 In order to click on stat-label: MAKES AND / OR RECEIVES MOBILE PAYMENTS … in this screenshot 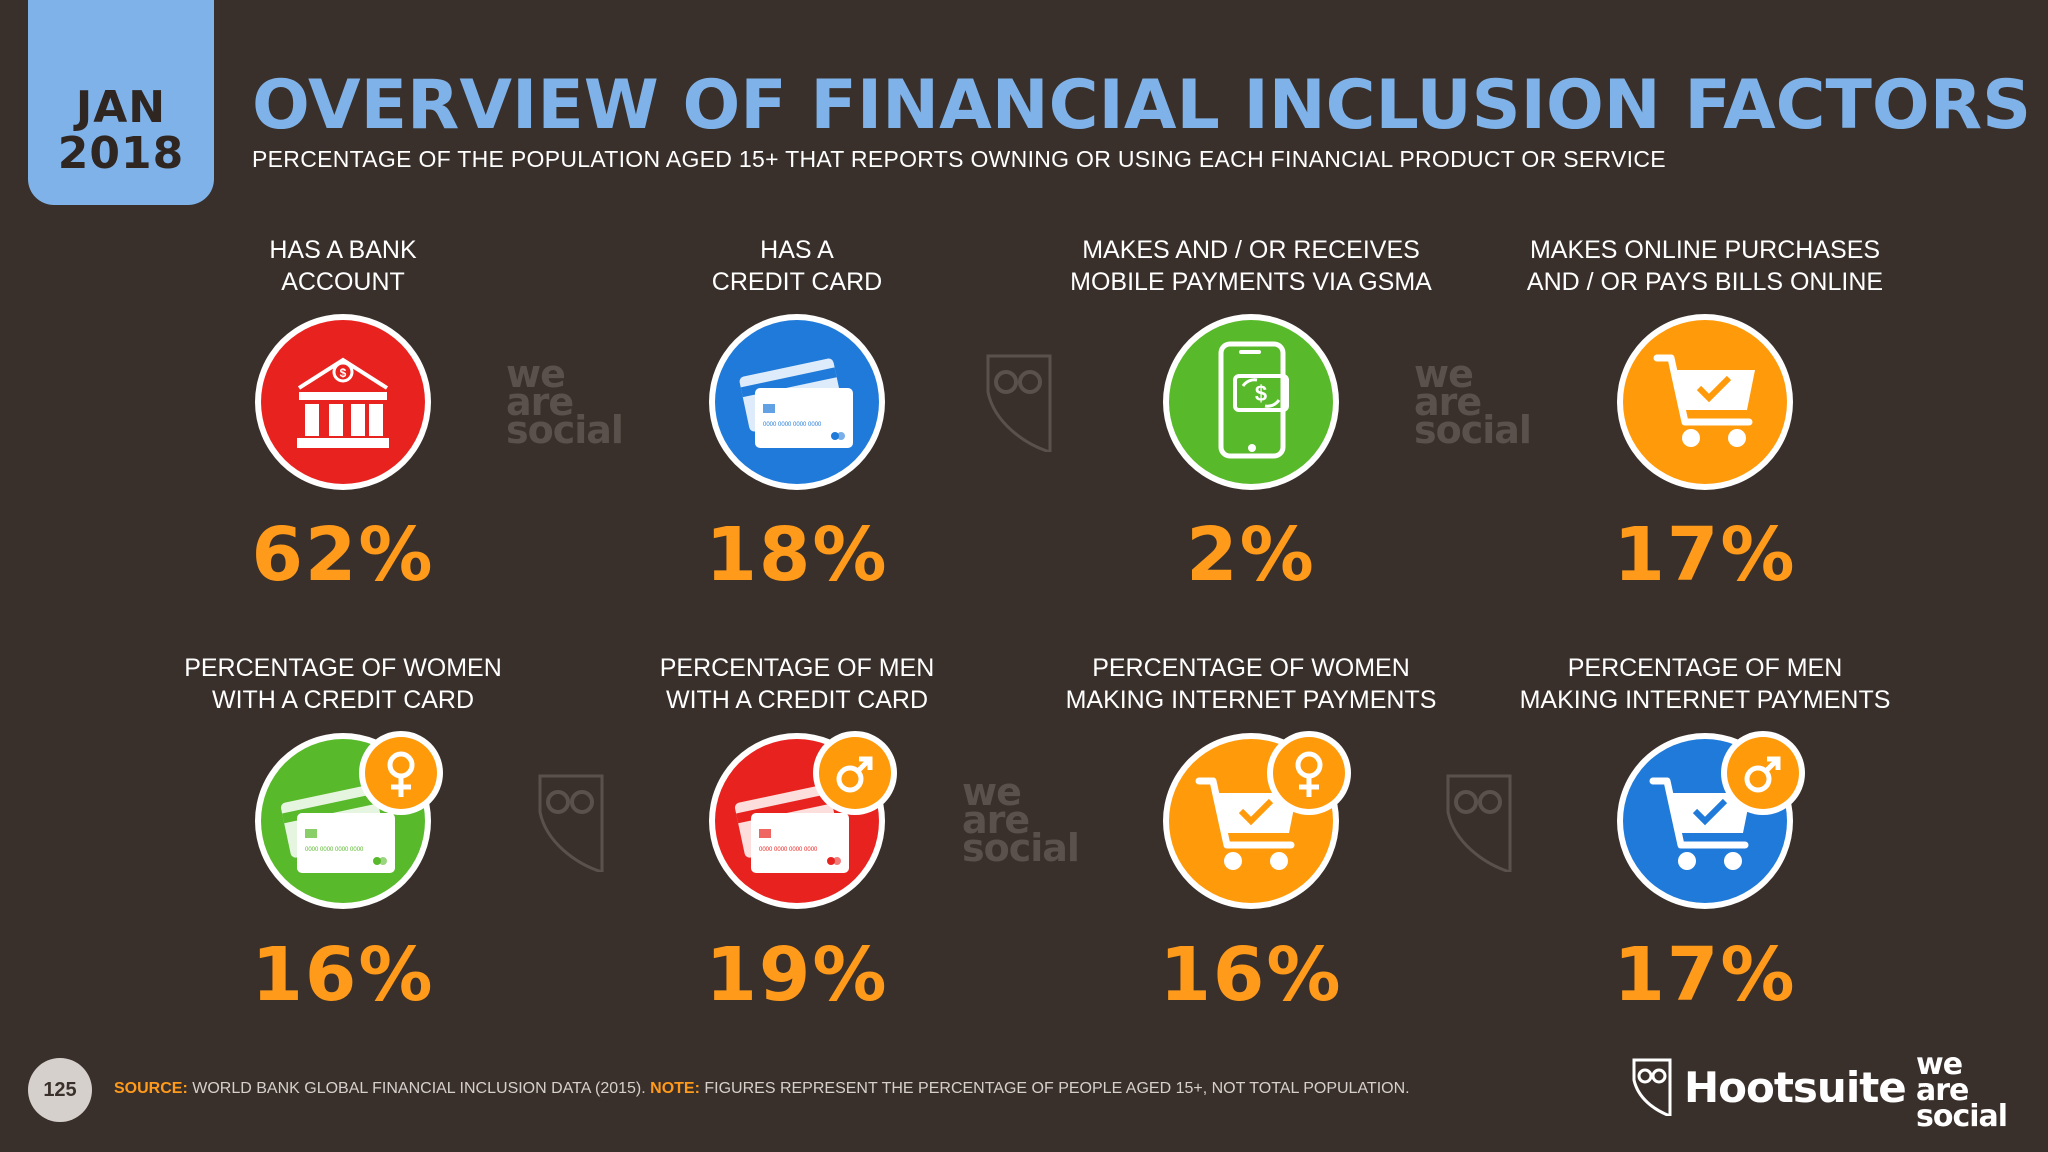, I will do `click(1251, 266)`.